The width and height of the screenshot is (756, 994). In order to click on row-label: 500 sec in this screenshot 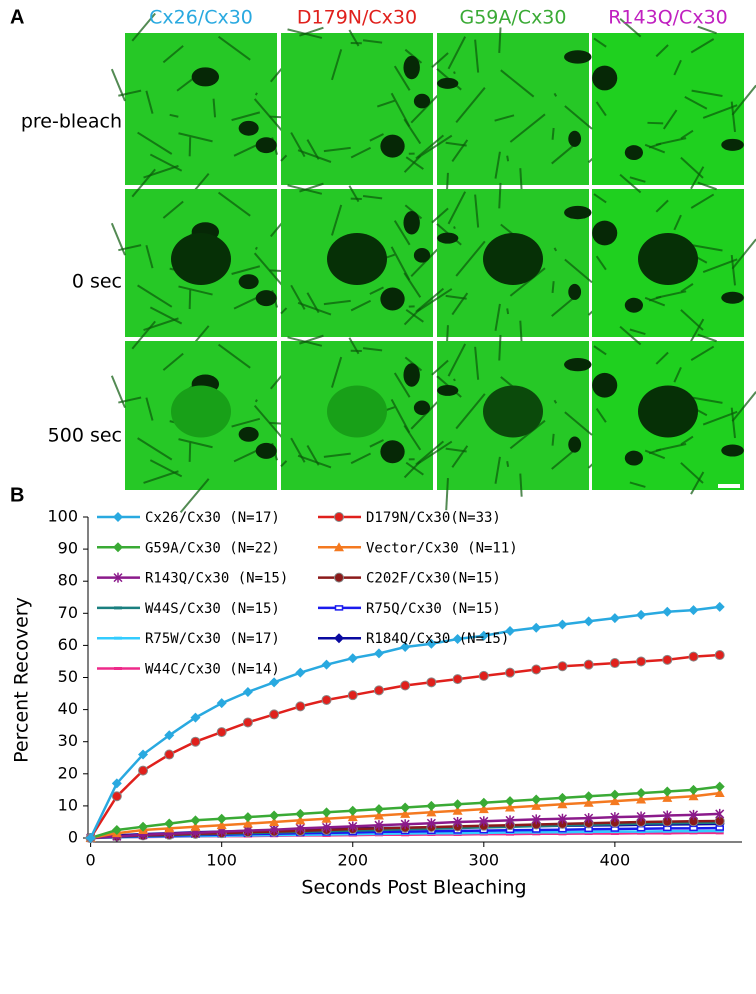, I will do `click(85, 436)`.